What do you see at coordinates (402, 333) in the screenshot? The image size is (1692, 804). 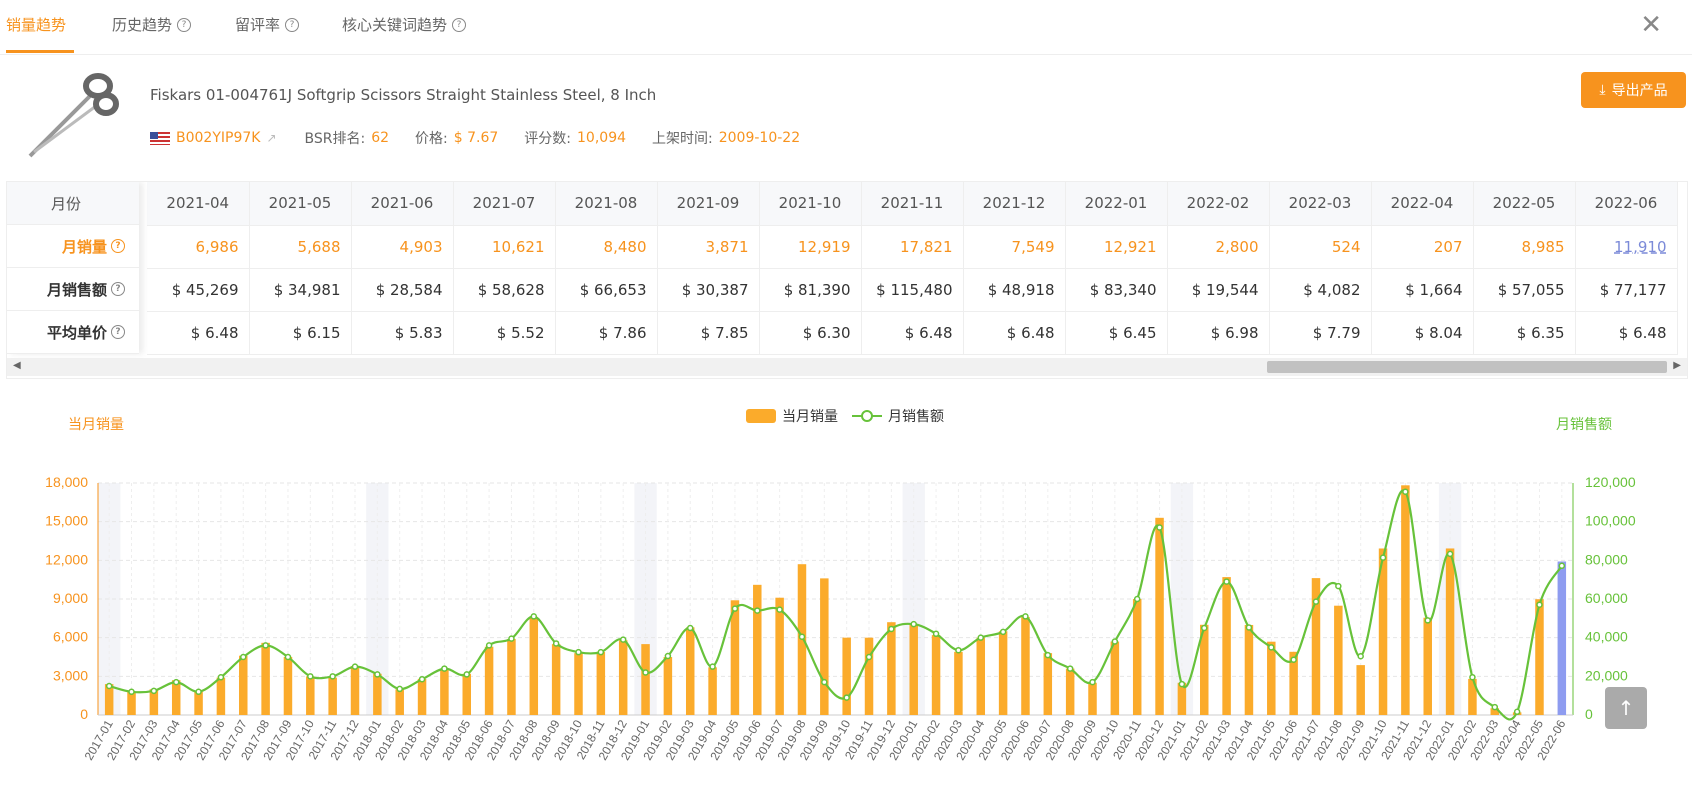 I see `avg-price-cell: $ 5.83` at bounding box center [402, 333].